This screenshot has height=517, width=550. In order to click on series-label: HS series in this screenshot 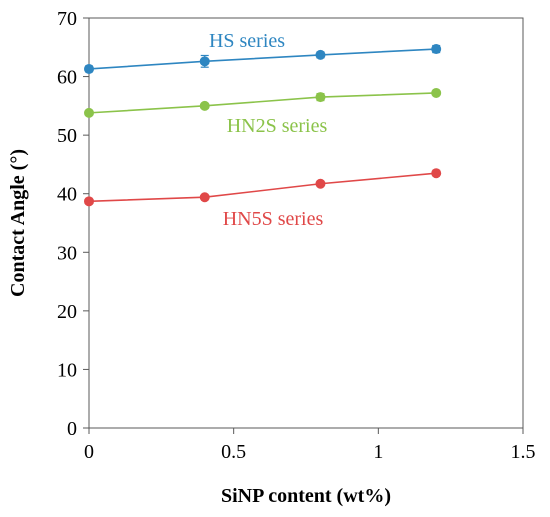, I will do `click(247, 41)`.